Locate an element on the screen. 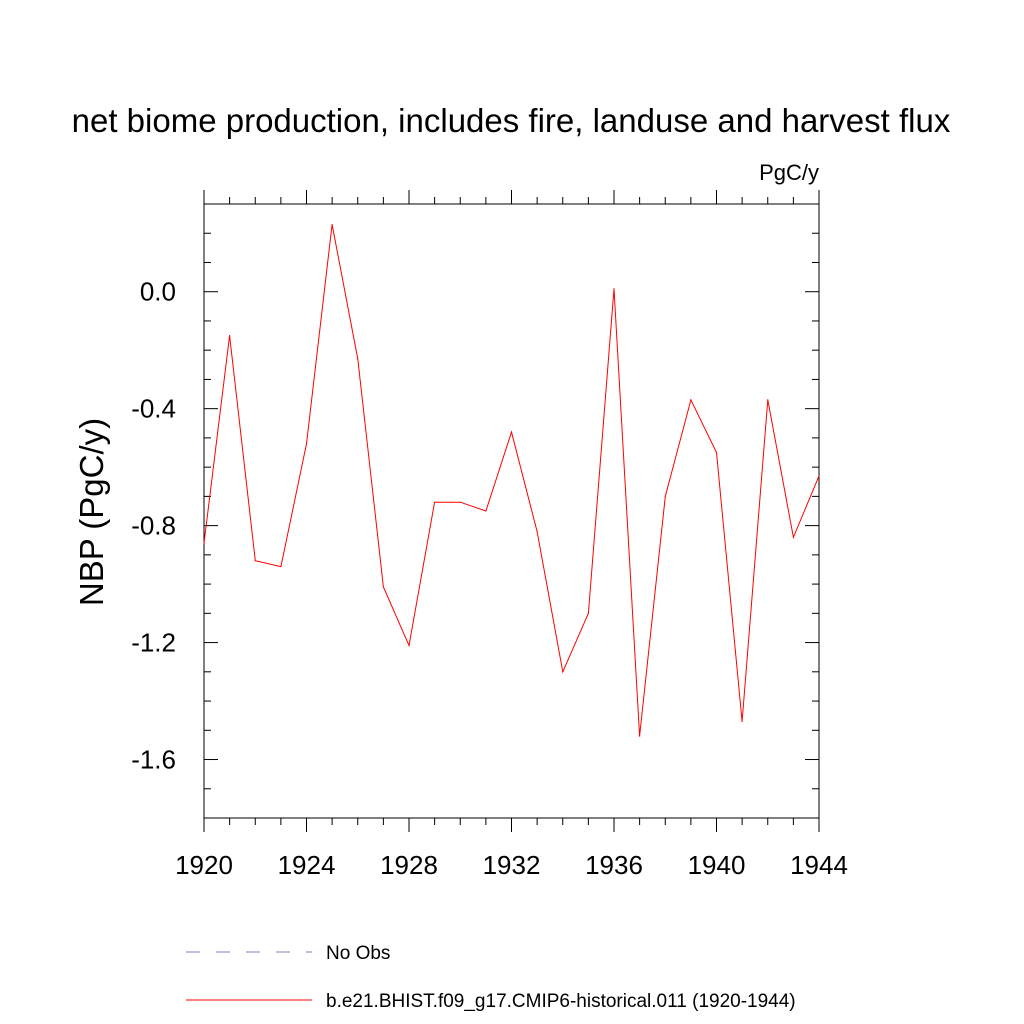 This screenshot has height=1024, width=1024. x-tick-label: 1928 is located at coordinates (409, 865).